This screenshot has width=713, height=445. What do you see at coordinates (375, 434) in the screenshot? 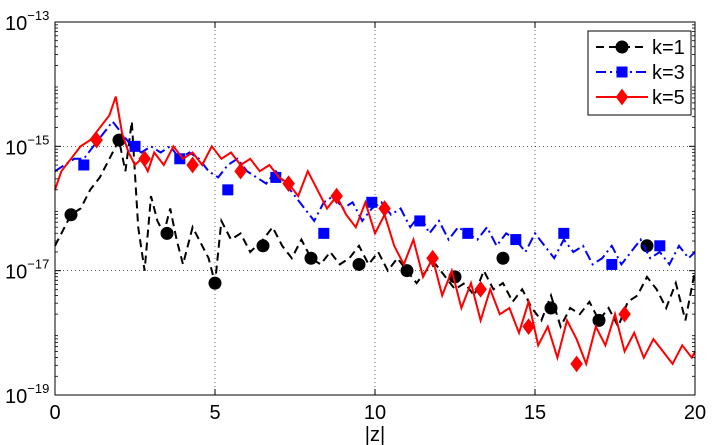
I see `x-axis-label: |z|` at bounding box center [375, 434].